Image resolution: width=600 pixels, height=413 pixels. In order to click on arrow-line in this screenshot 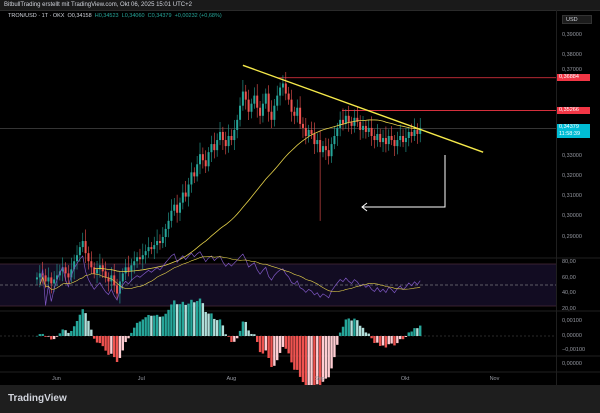, I will do `click(404, 181)`.